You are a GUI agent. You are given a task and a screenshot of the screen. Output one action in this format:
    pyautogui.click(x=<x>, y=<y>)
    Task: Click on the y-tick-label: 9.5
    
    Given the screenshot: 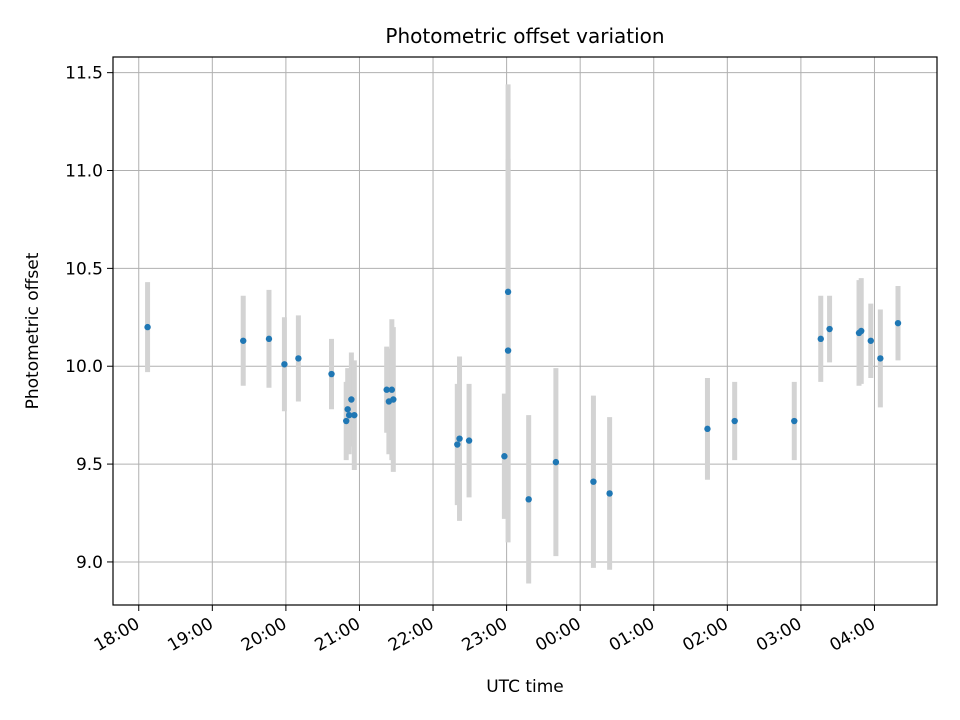 What is the action you would take?
    pyautogui.click(x=89, y=465)
    